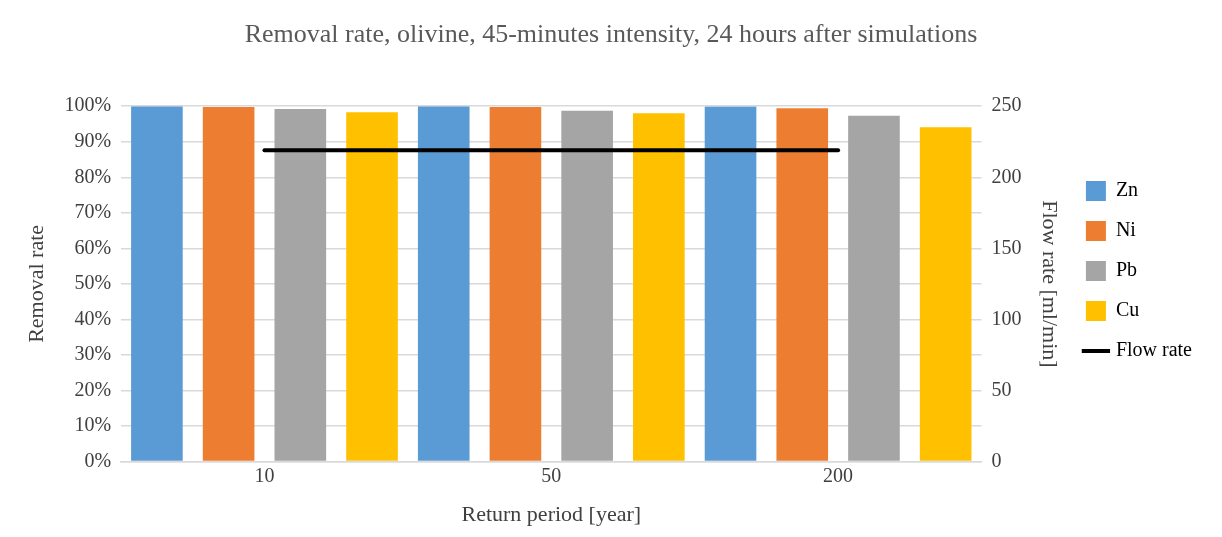 The height and width of the screenshot is (537, 1222). What do you see at coordinates (1006, 175) in the screenshot?
I see `y2-tick-label: 200` at bounding box center [1006, 175].